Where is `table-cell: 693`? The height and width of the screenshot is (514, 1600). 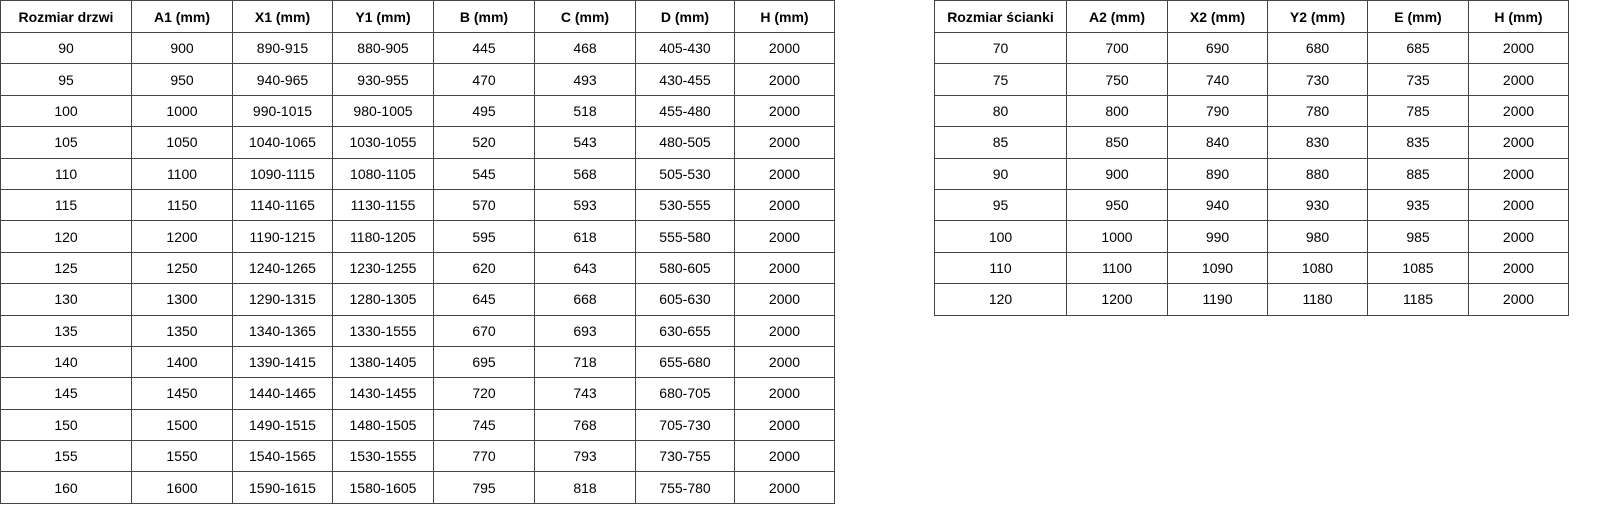
table-cell: 693 is located at coordinates (585, 330).